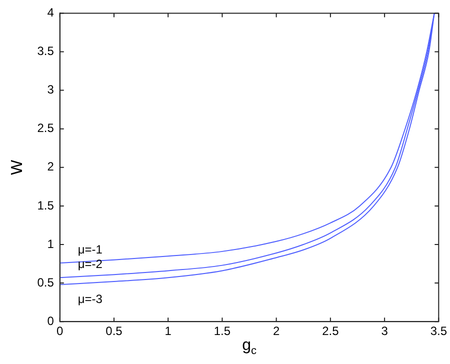  Describe the element at coordinates (50, 13) in the screenshot. I see `y-tick-label: 4` at that location.